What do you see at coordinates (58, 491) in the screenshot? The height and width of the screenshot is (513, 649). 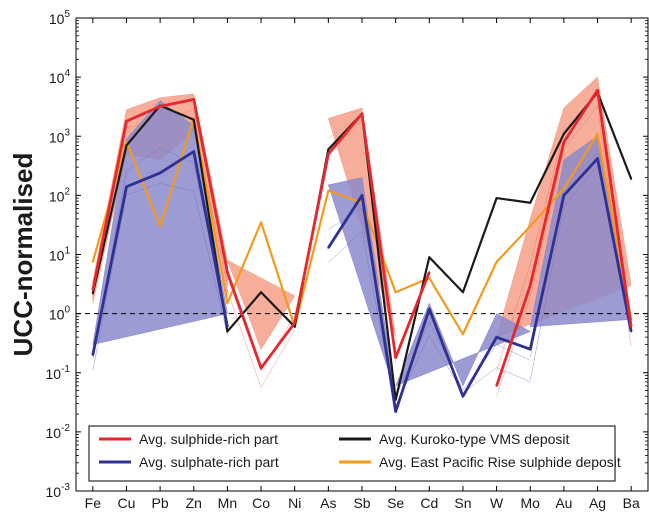 I see `y-tick-label: 10⁻³` at bounding box center [58, 491].